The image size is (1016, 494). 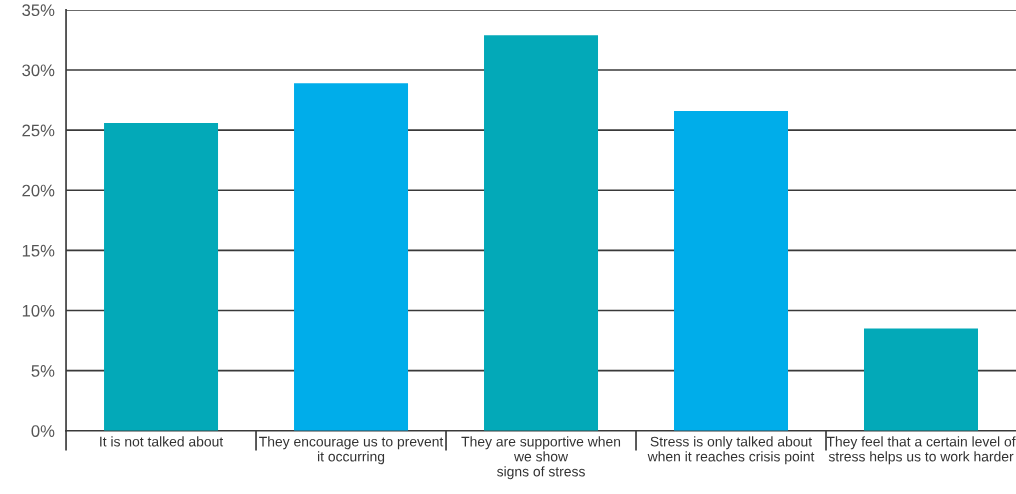 What do you see at coordinates (43, 431) in the screenshot?
I see `y-tick-label: 0%` at bounding box center [43, 431].